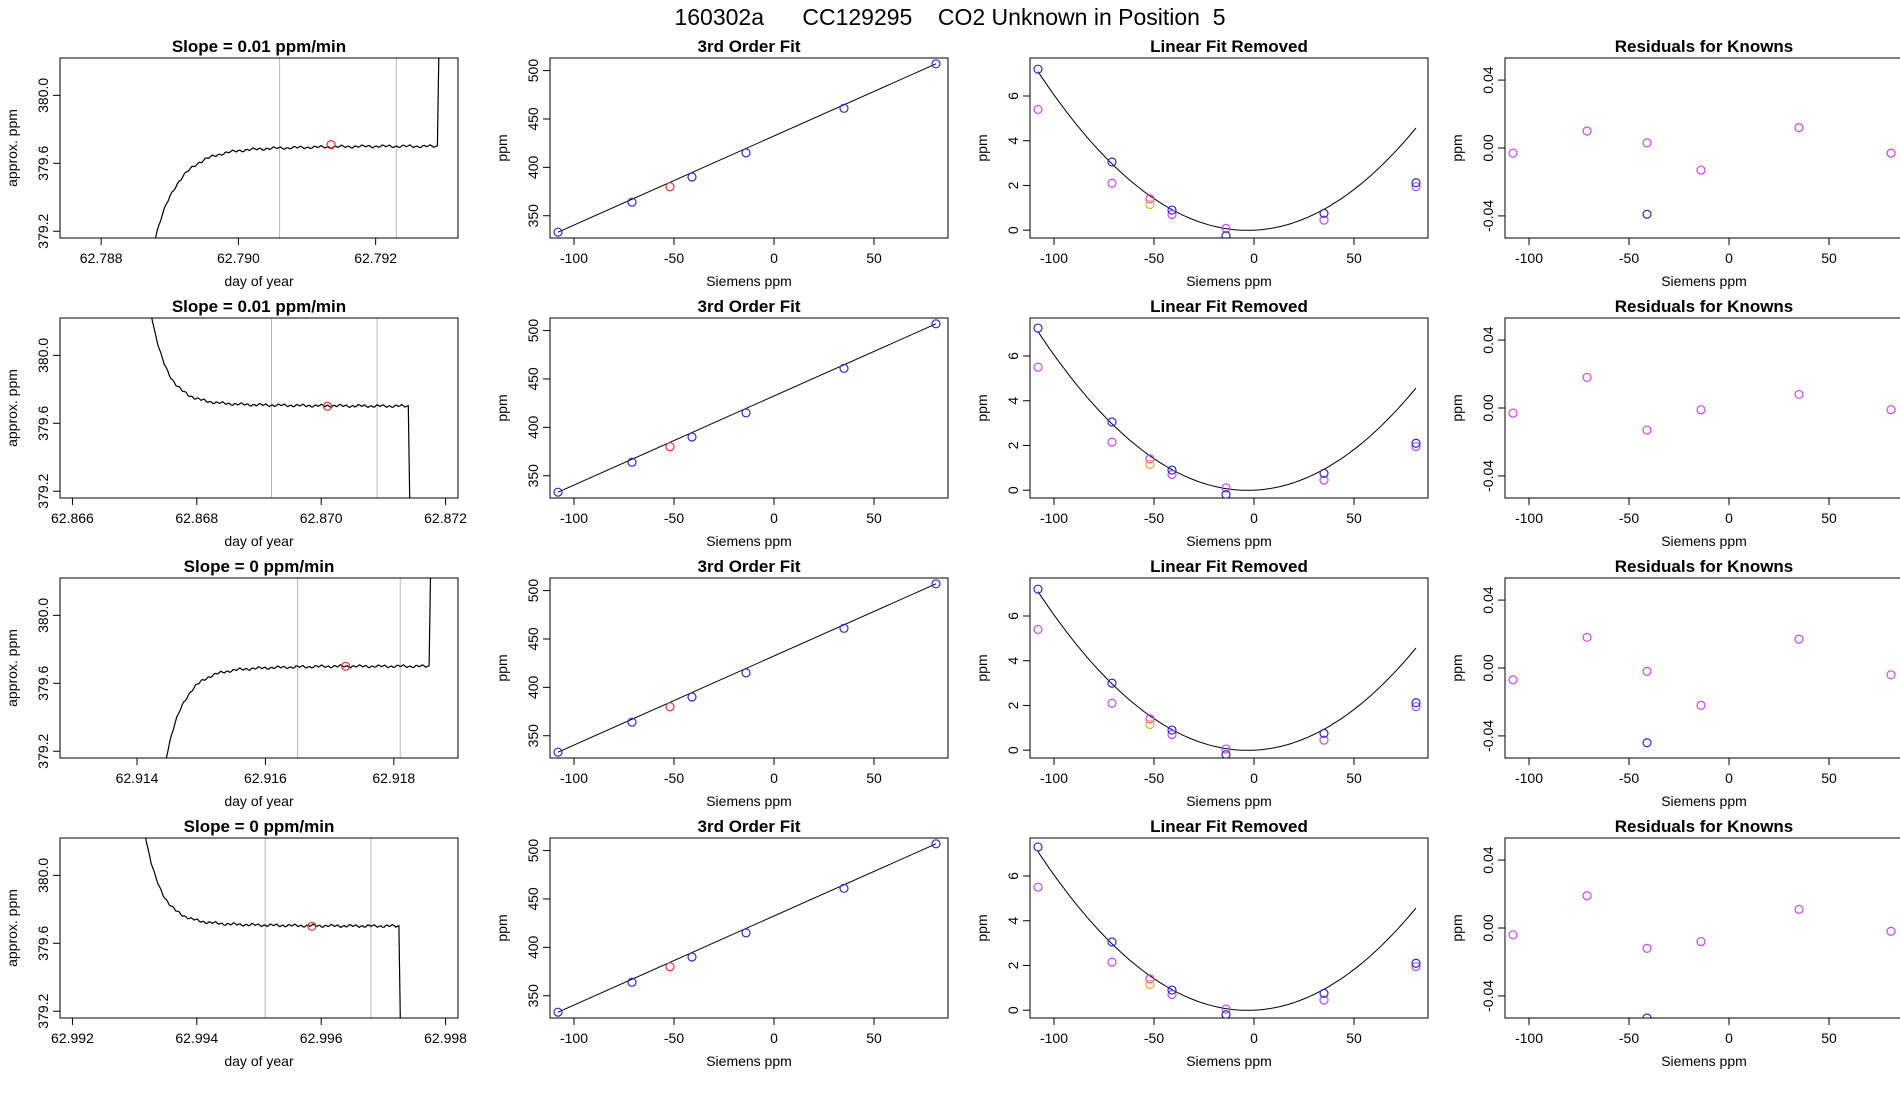  Describe the element at coordinates (43, 163) in the screenshot. I see `y-tick-label: 379.6` at that location.